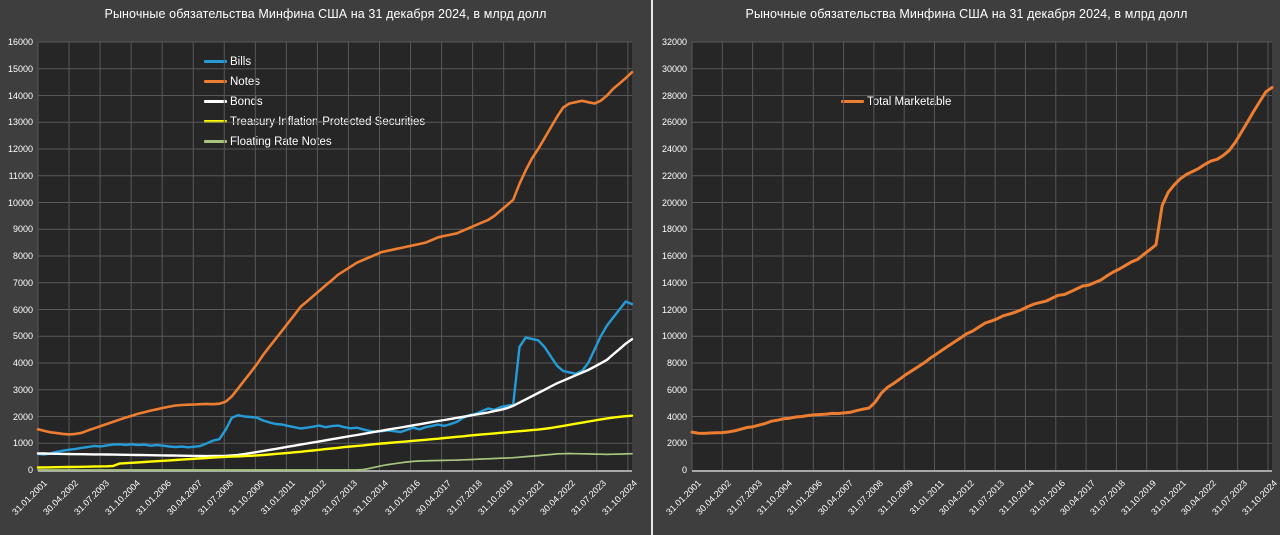  What do you see at coordinates (215, 101) in the screenshot?
I see `legend-swatch-bonds` at bounding box center [215, 101].